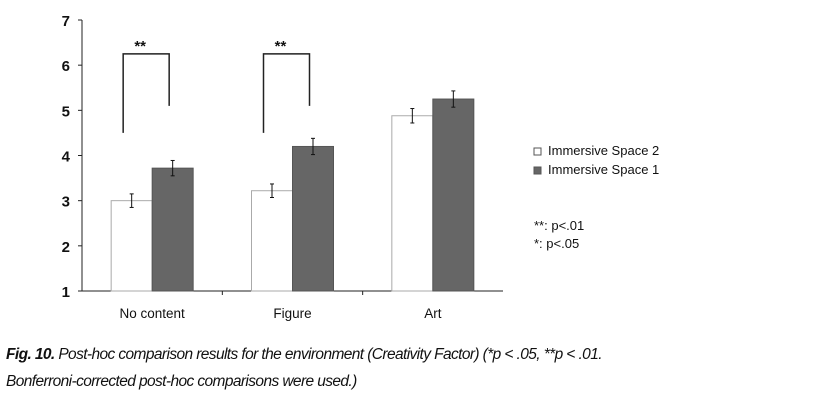 The image size is (819, 403). Describe the element at coordinates (66, 66) in the screenshot. I see `y-tick-label: 6` at that location.